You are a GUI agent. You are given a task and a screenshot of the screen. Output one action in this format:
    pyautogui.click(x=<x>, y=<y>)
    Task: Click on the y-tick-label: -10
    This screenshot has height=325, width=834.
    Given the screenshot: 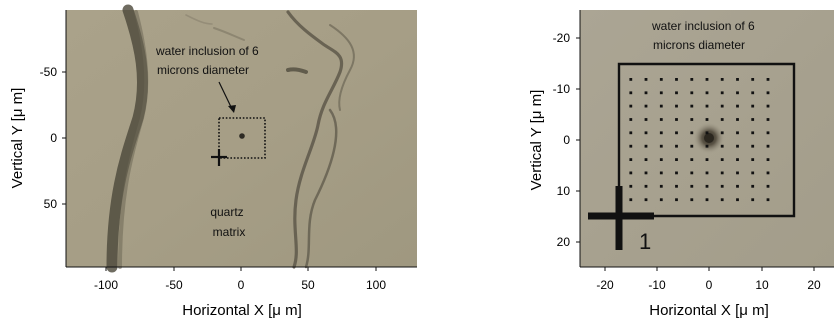 What is the action you would take?
    pyautogui.click(x=562, y=89)
    